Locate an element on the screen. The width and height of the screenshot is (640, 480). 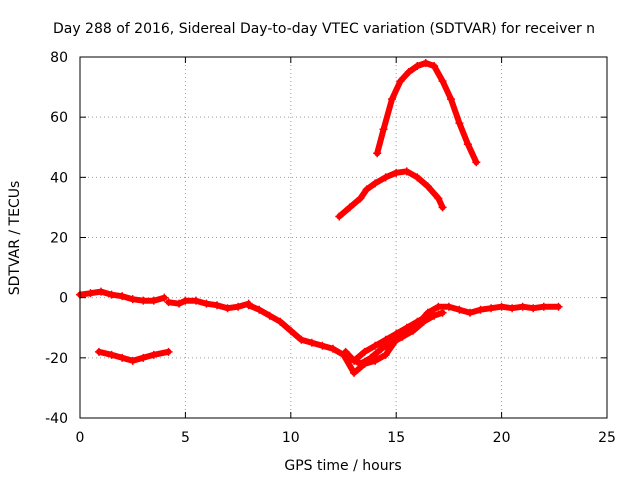
series-mid-arc is located at coordinates (391, 194).